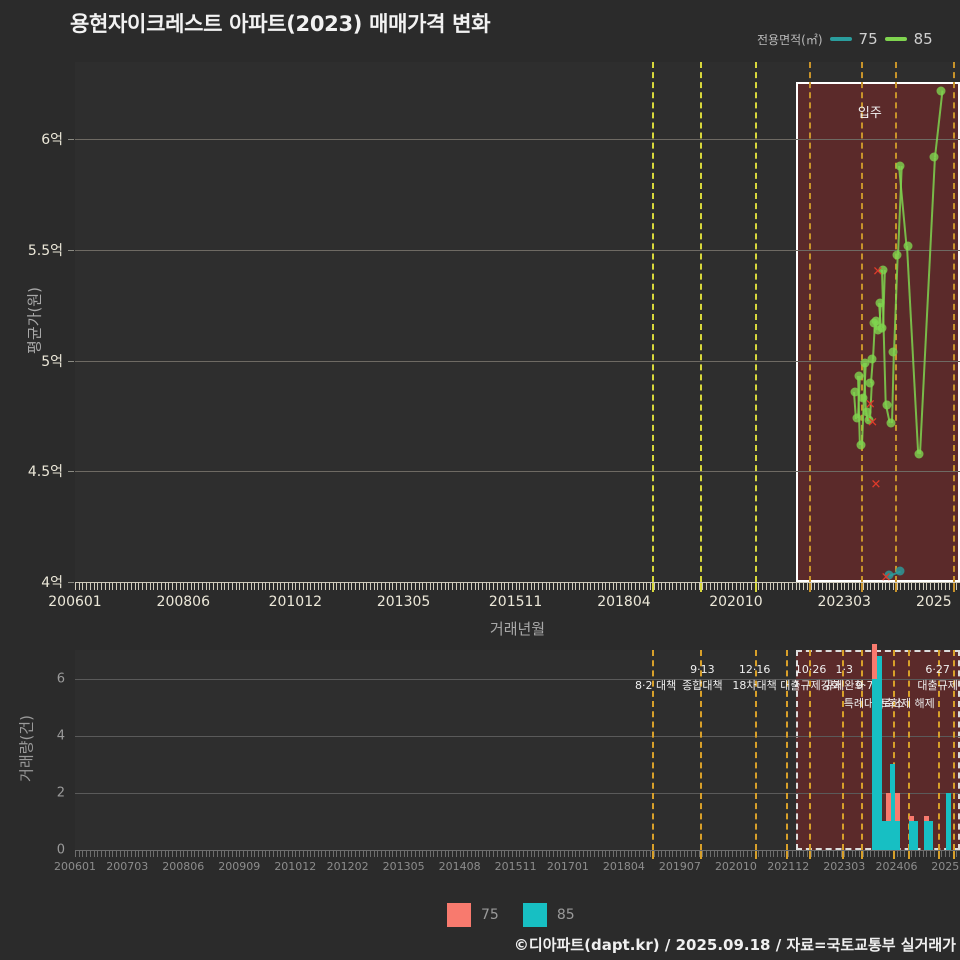 Image resolution: width=960 pixels, height=960 pixels. I want to click on xtick-label: 201804, so click(624, 602).